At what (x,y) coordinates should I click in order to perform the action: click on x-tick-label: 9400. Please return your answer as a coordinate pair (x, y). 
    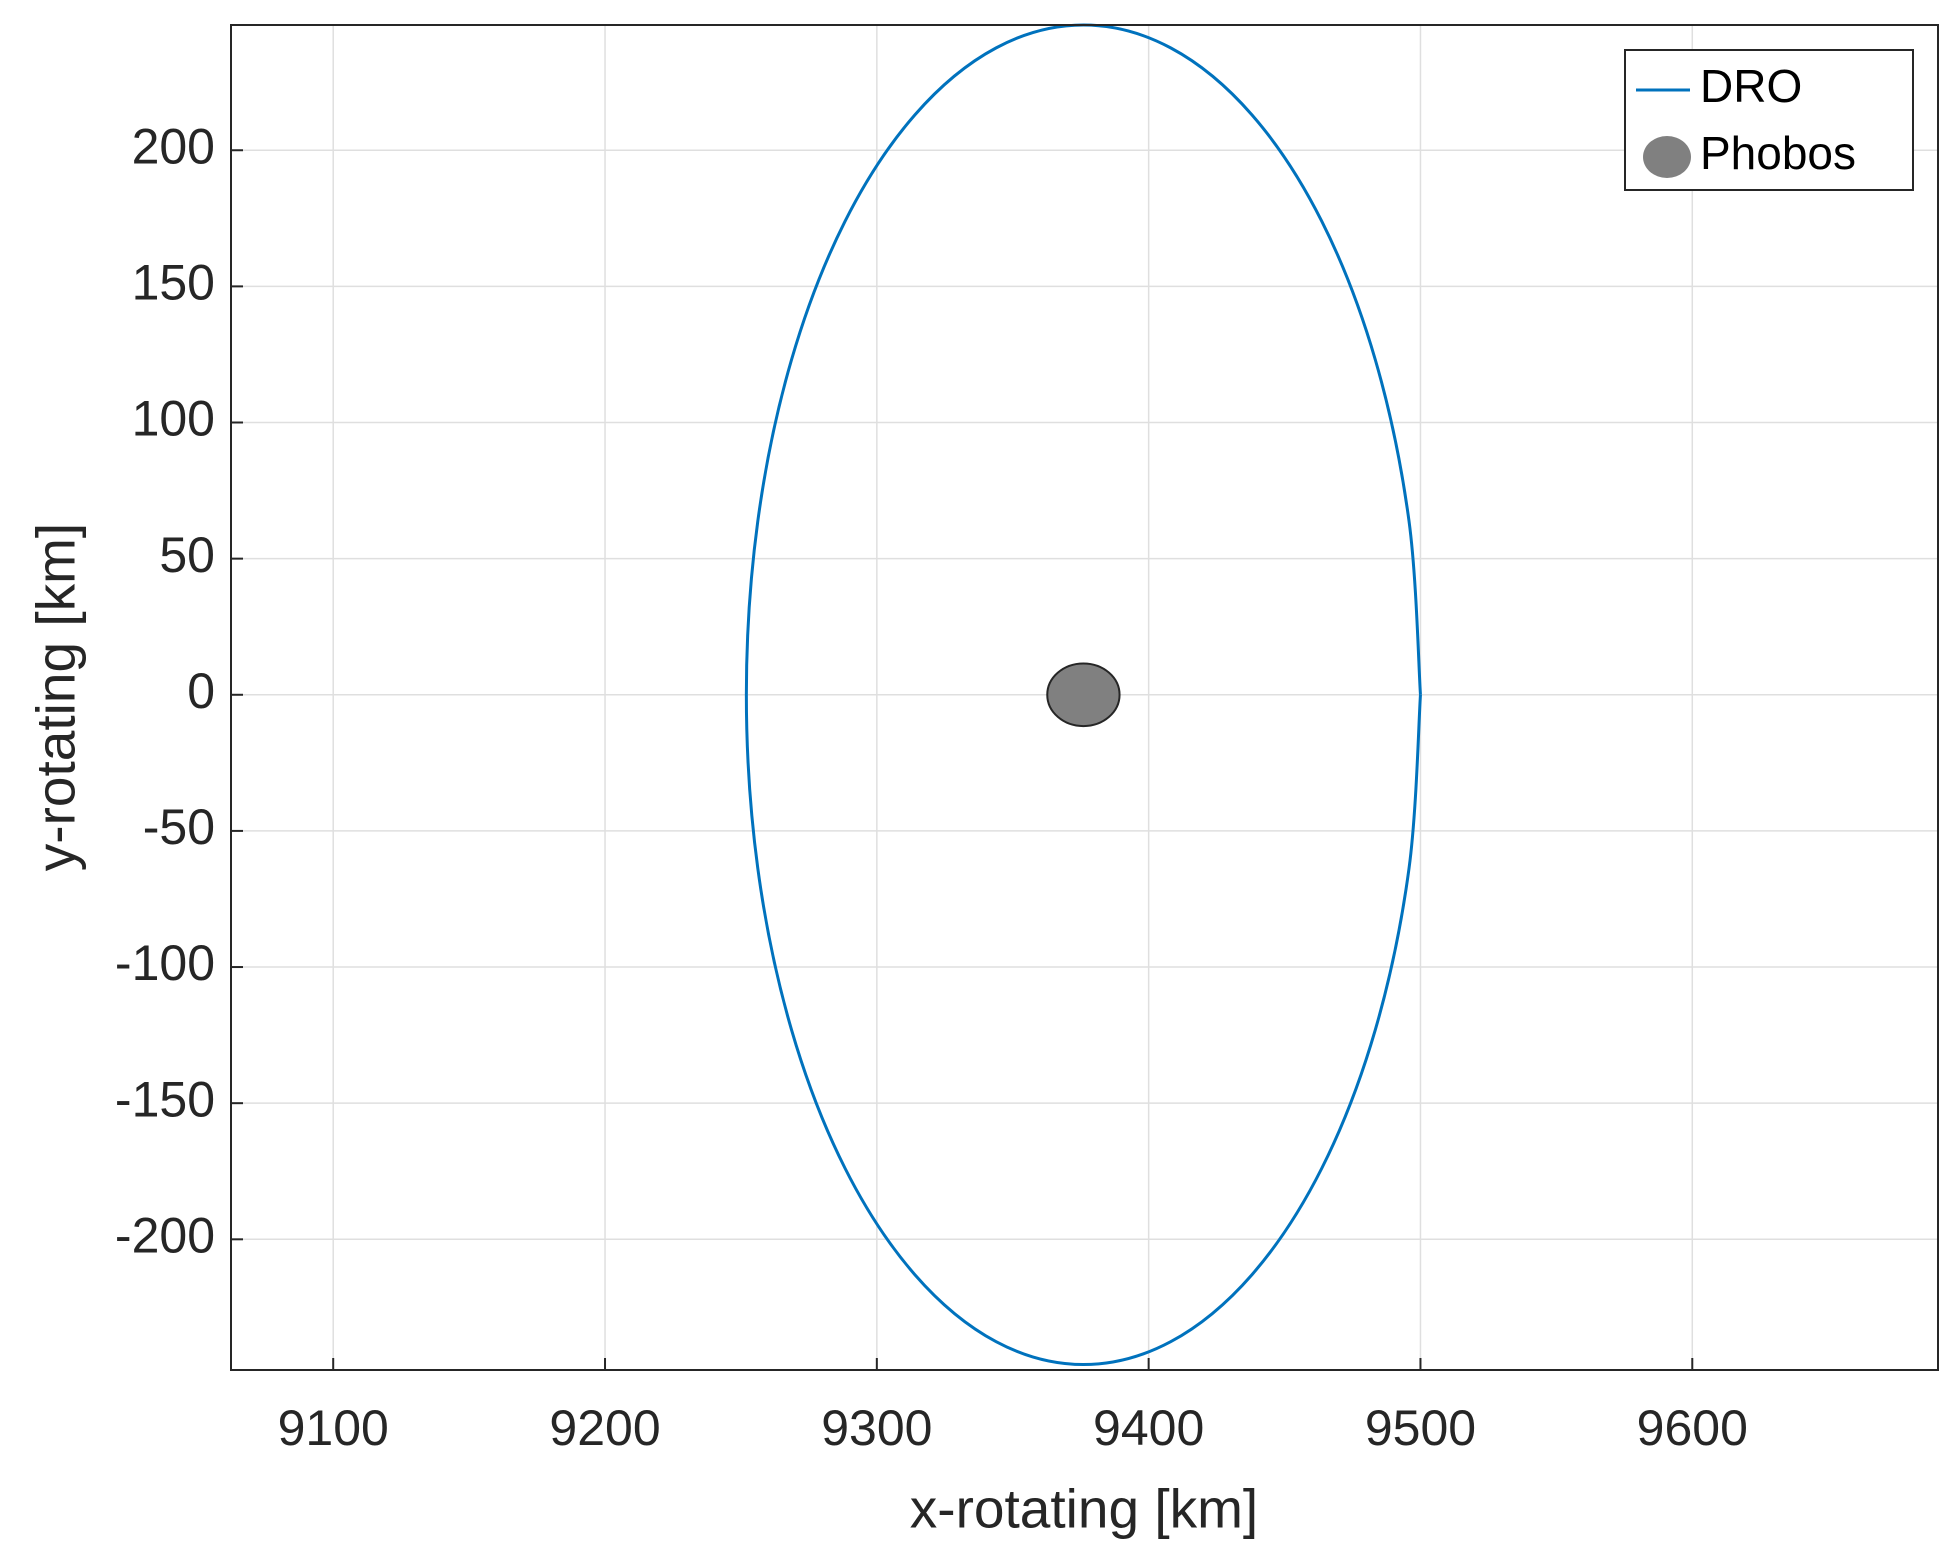
    Looking at the image, I should click on (1148, 1428).